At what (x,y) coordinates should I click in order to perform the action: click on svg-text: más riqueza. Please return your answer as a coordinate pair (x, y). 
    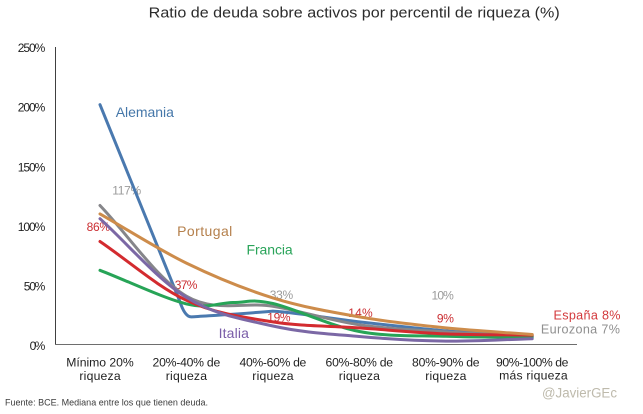
    Looking at the image, I should click on (533, 376).